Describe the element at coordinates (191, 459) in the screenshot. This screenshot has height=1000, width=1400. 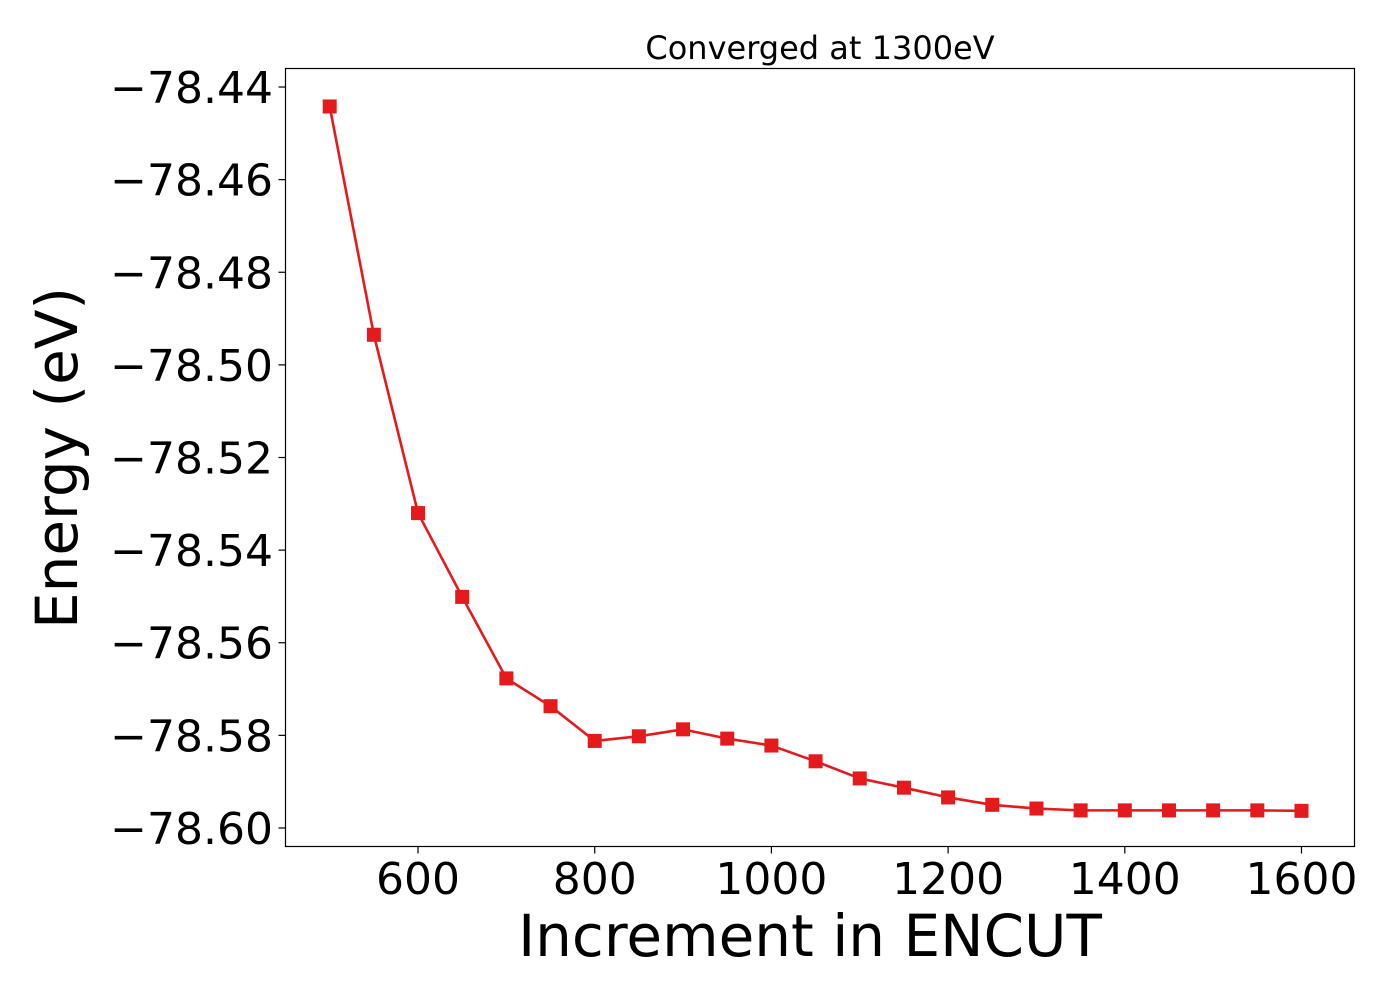
I see `y-tick-label: −78.52` at that location.